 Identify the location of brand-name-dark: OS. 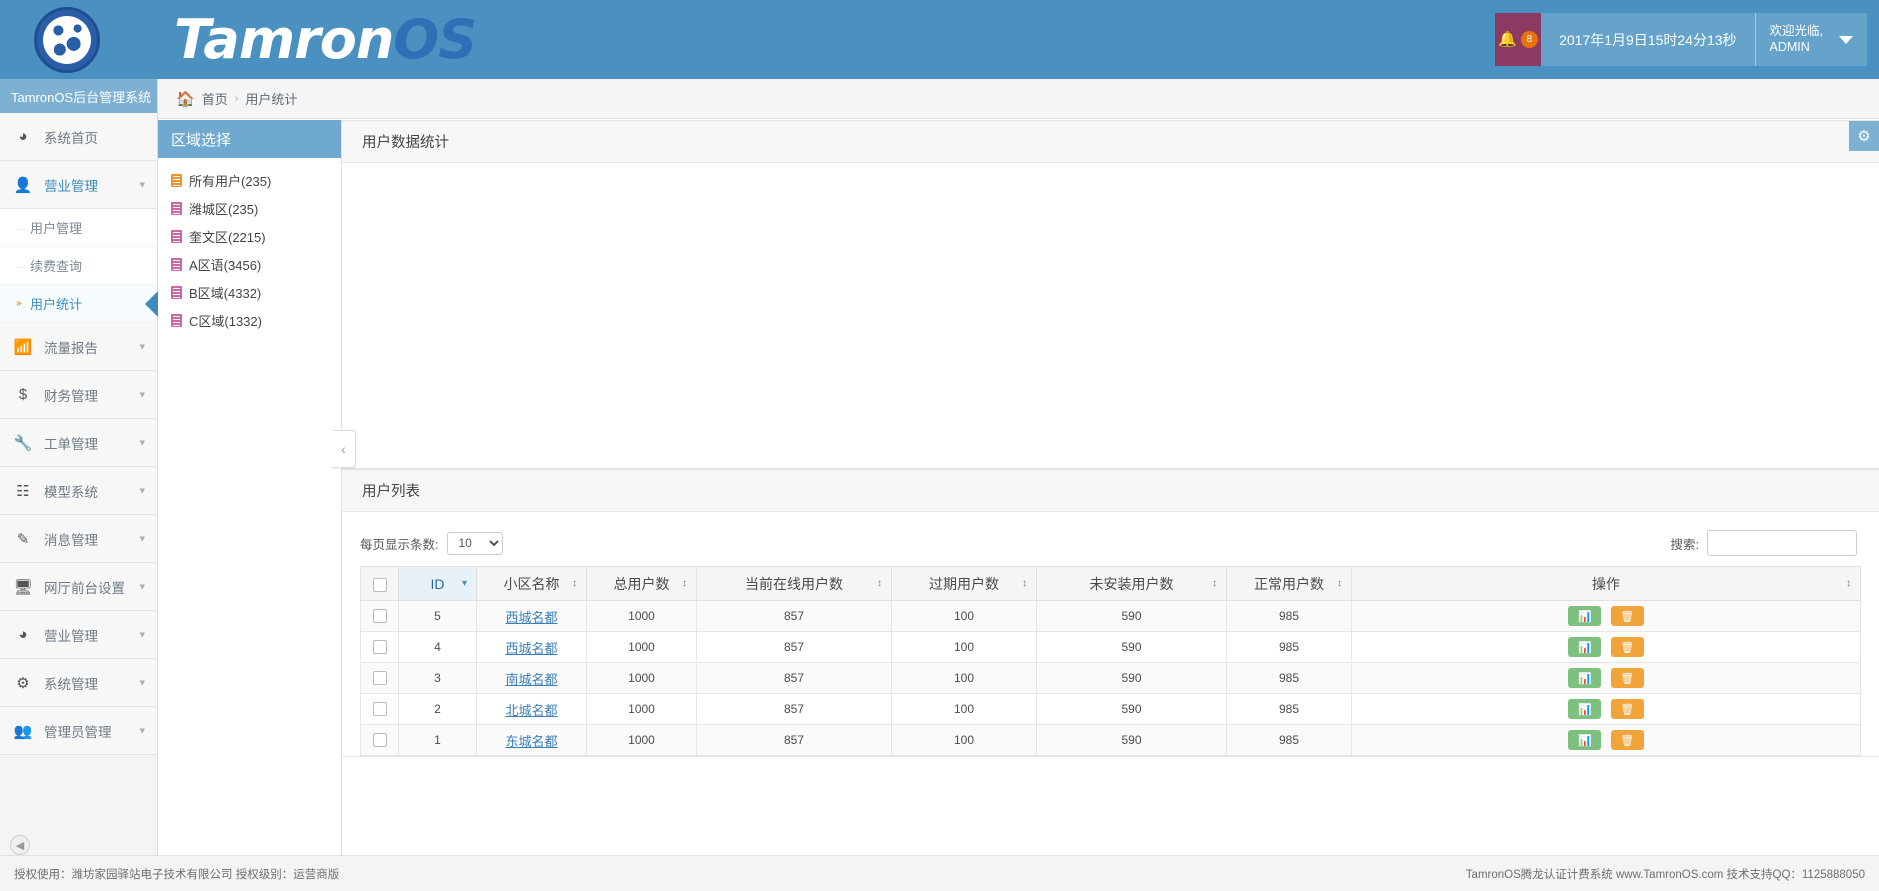
(435, 39).